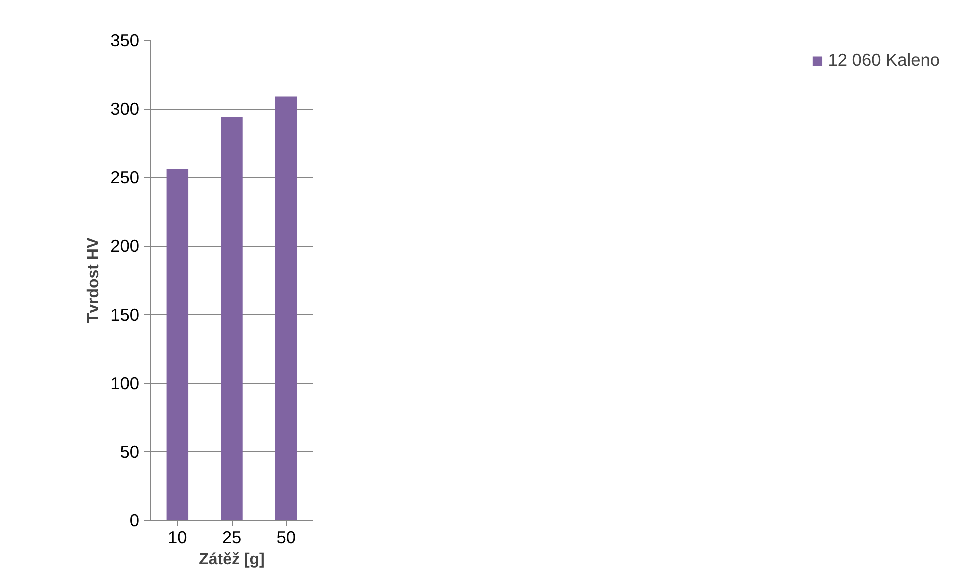 This screenshot has height=585, width=956. I want to click on x-tick-label: 10, so click(178, 538).